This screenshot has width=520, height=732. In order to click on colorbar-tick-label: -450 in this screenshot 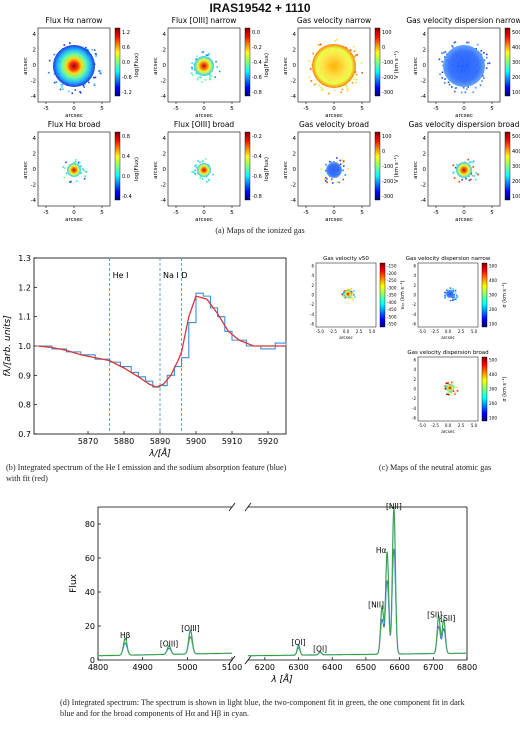, I will do `click(392, 309)`.